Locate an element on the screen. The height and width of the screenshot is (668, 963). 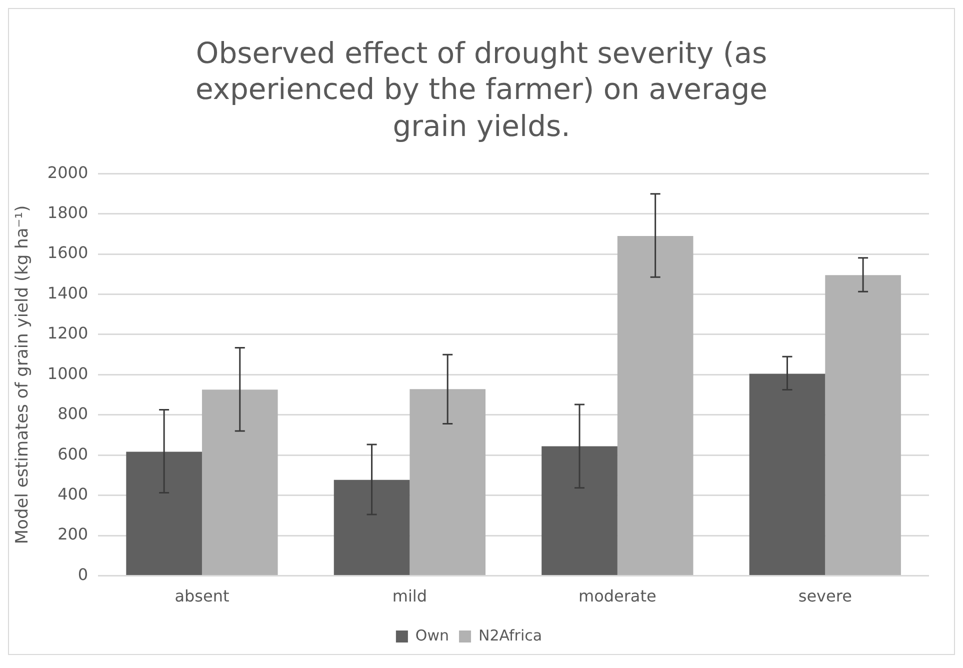
y-tick-label: 1800 is located at coordinates (67, 212).